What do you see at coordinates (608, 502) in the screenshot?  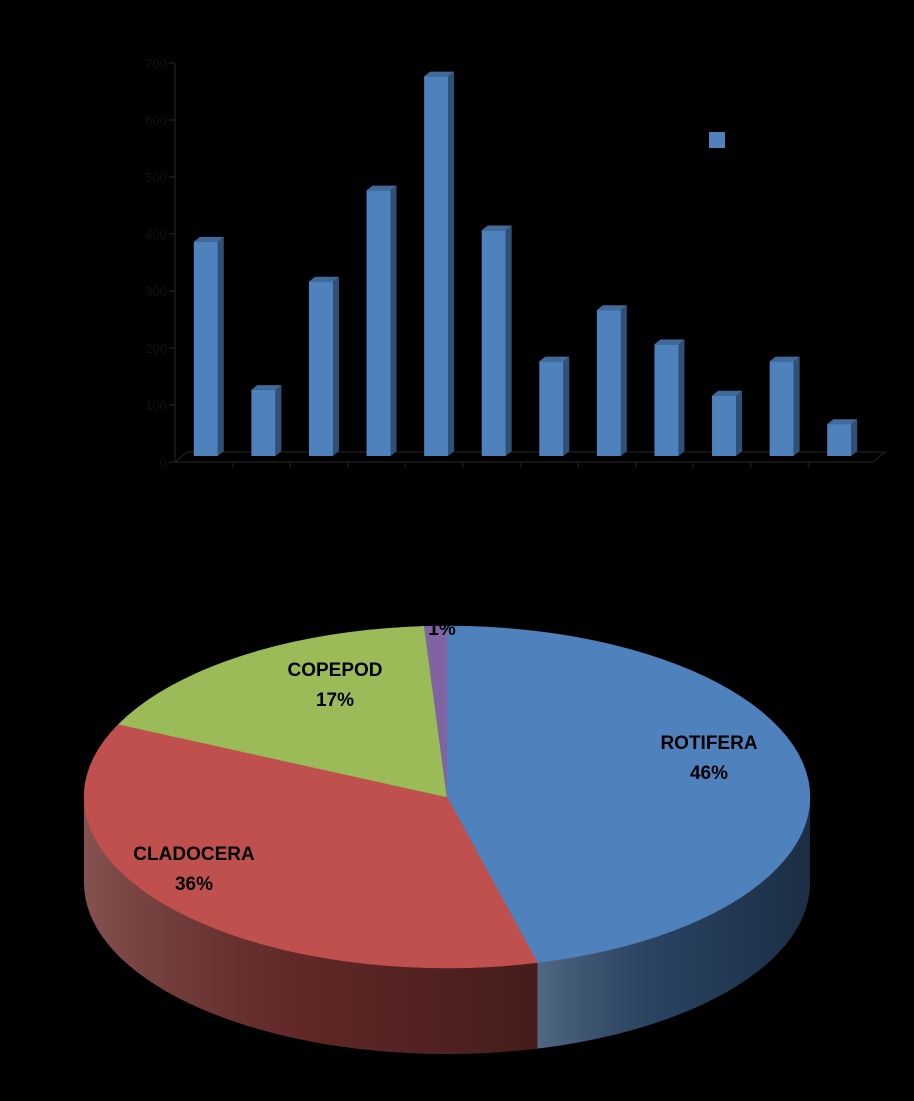 I see `x-tick-label: AUG` at bounding box center [608, 502].